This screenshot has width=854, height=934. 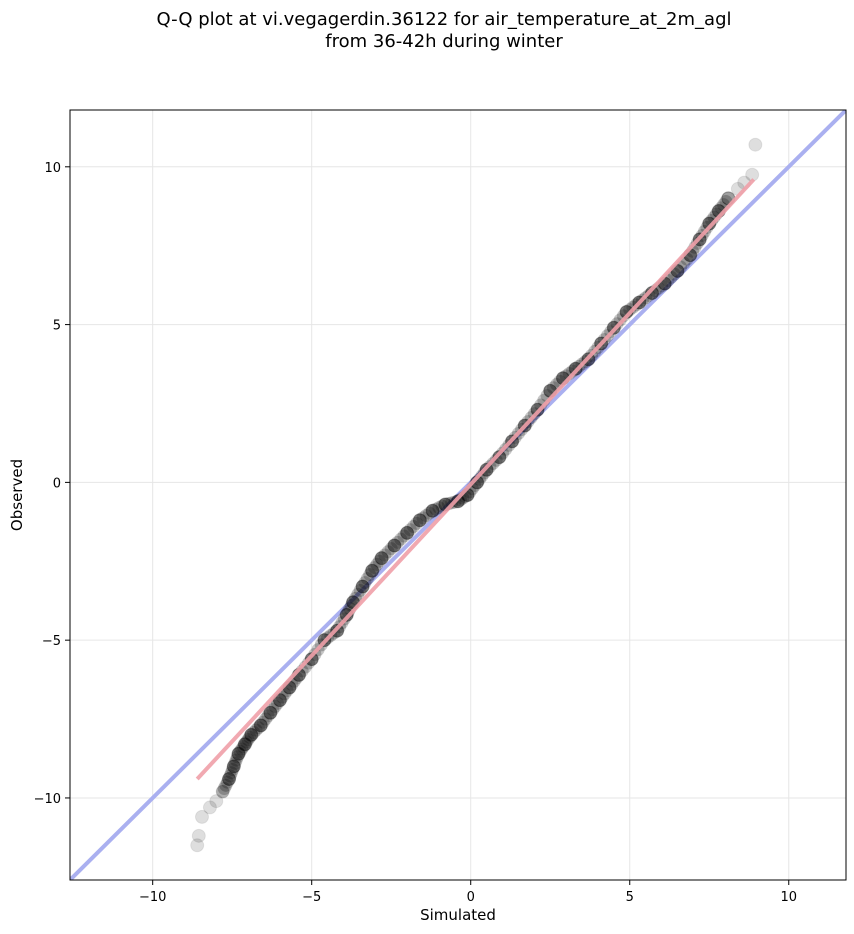 What do you see at coordinates (471, 897) in the screenshot?
I see `x-tick-label-2: 0` at bounding box center [471, 897].